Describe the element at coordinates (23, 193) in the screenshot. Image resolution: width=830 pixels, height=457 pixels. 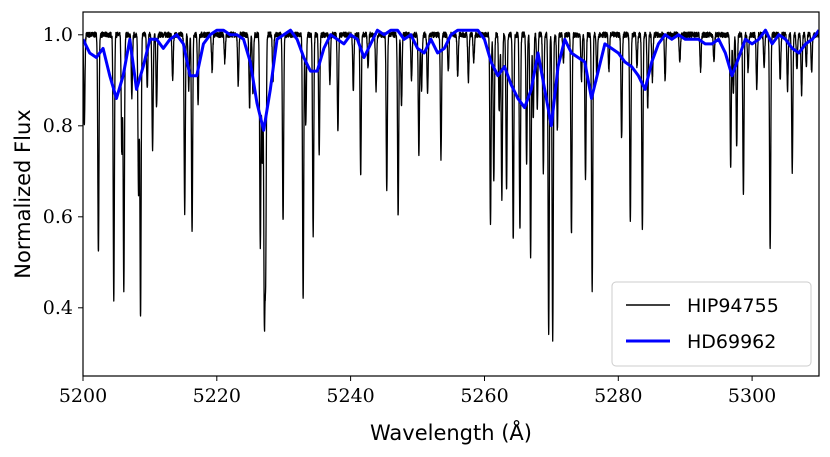
I see `y-axis-label: Normalized Flux` at that location.